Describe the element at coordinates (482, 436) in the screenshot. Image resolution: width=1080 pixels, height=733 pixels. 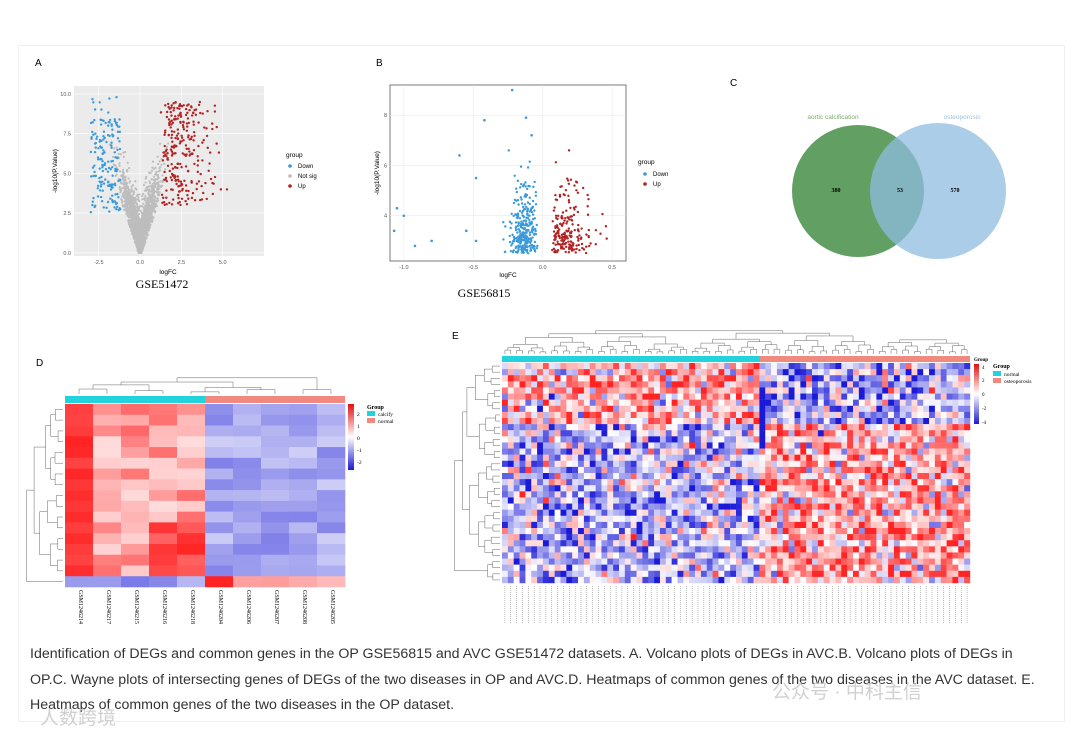
I see `dendrogram-branch` at that location.